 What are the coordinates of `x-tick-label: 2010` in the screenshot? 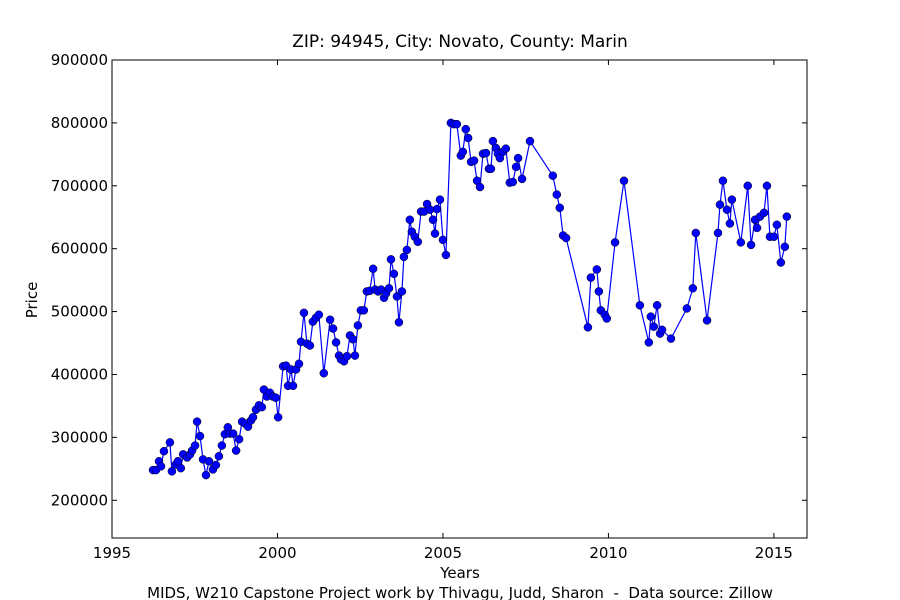 It's located at (608, 553).